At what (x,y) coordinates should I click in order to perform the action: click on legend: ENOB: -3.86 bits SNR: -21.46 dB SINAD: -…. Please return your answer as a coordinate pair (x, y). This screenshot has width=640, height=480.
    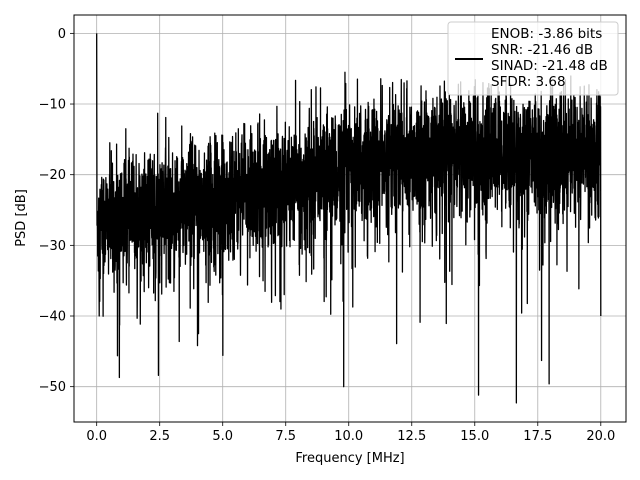
    Looking at the image, I should click on (533, 58).